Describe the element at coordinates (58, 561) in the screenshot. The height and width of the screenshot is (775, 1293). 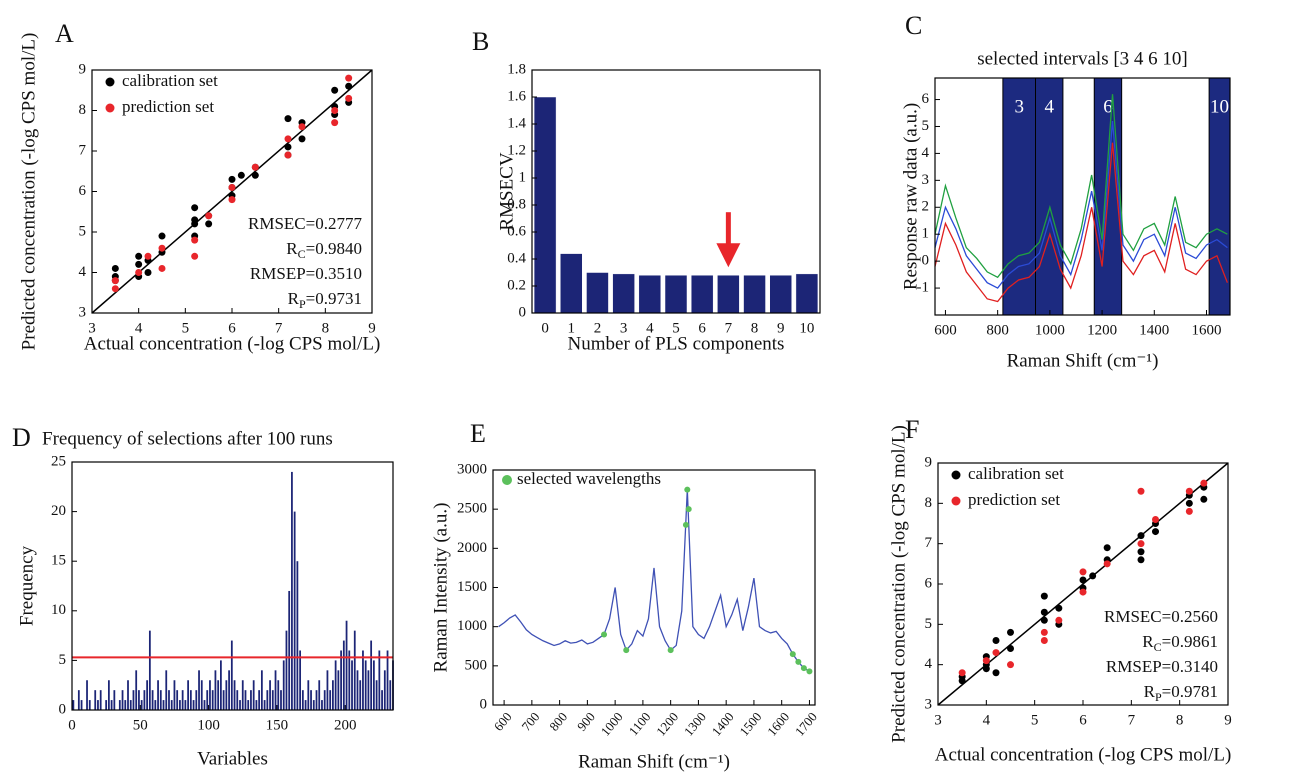
I see `y-tick-label: 15` at that location.